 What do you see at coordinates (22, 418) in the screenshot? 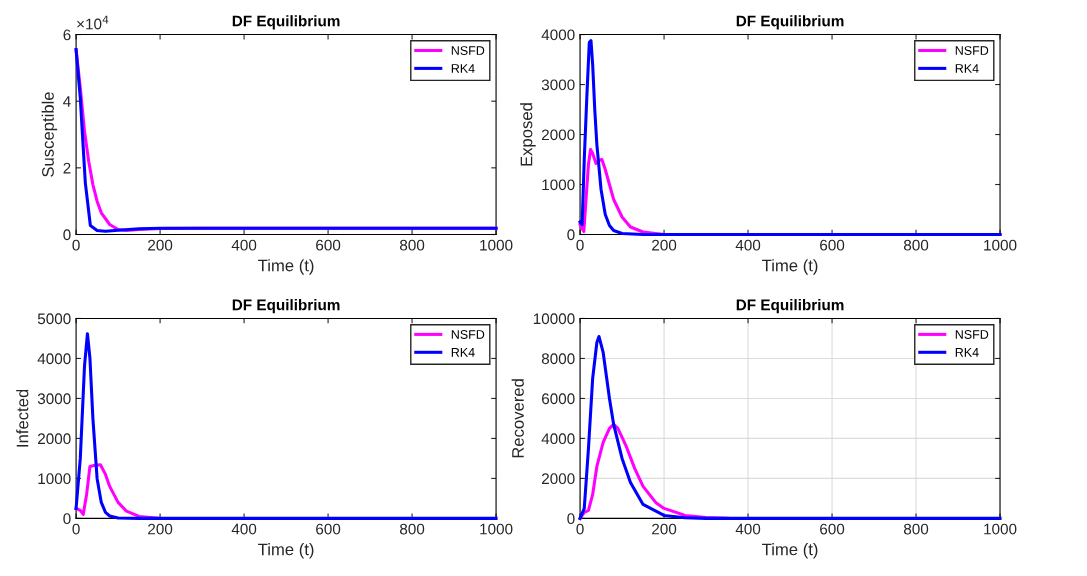
I see `y-axis-title: Infected` at bounding box center [22, 418].